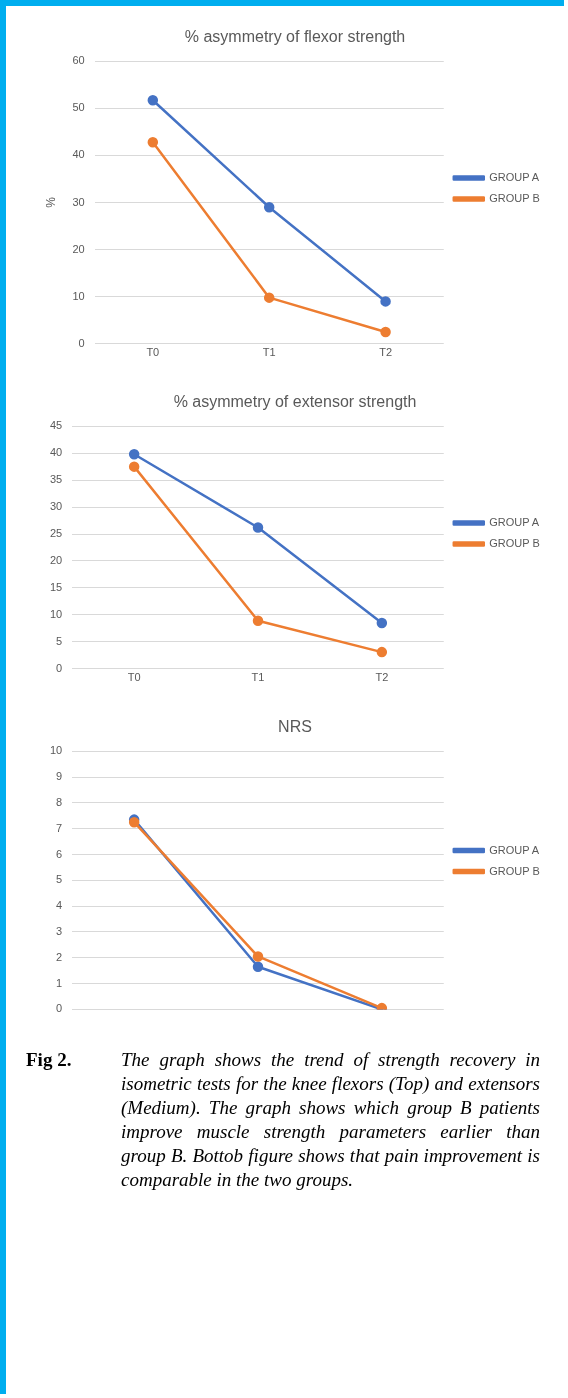  I want to click on y-tick-label: 25, so click(56, 533).